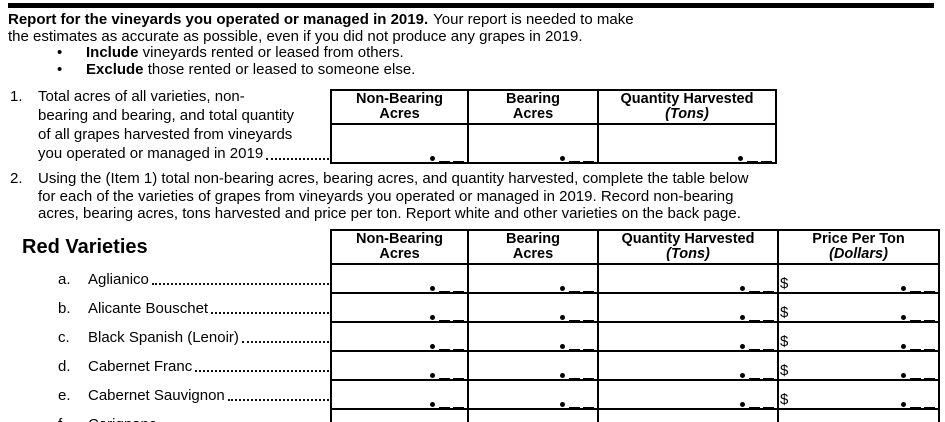 The height and width of the screenshot is (422, 945). What do you see at coordinates (577, 160) in the screenshot?
I see `item1-bearing-acres-entry` at bounding box center [577, 160].